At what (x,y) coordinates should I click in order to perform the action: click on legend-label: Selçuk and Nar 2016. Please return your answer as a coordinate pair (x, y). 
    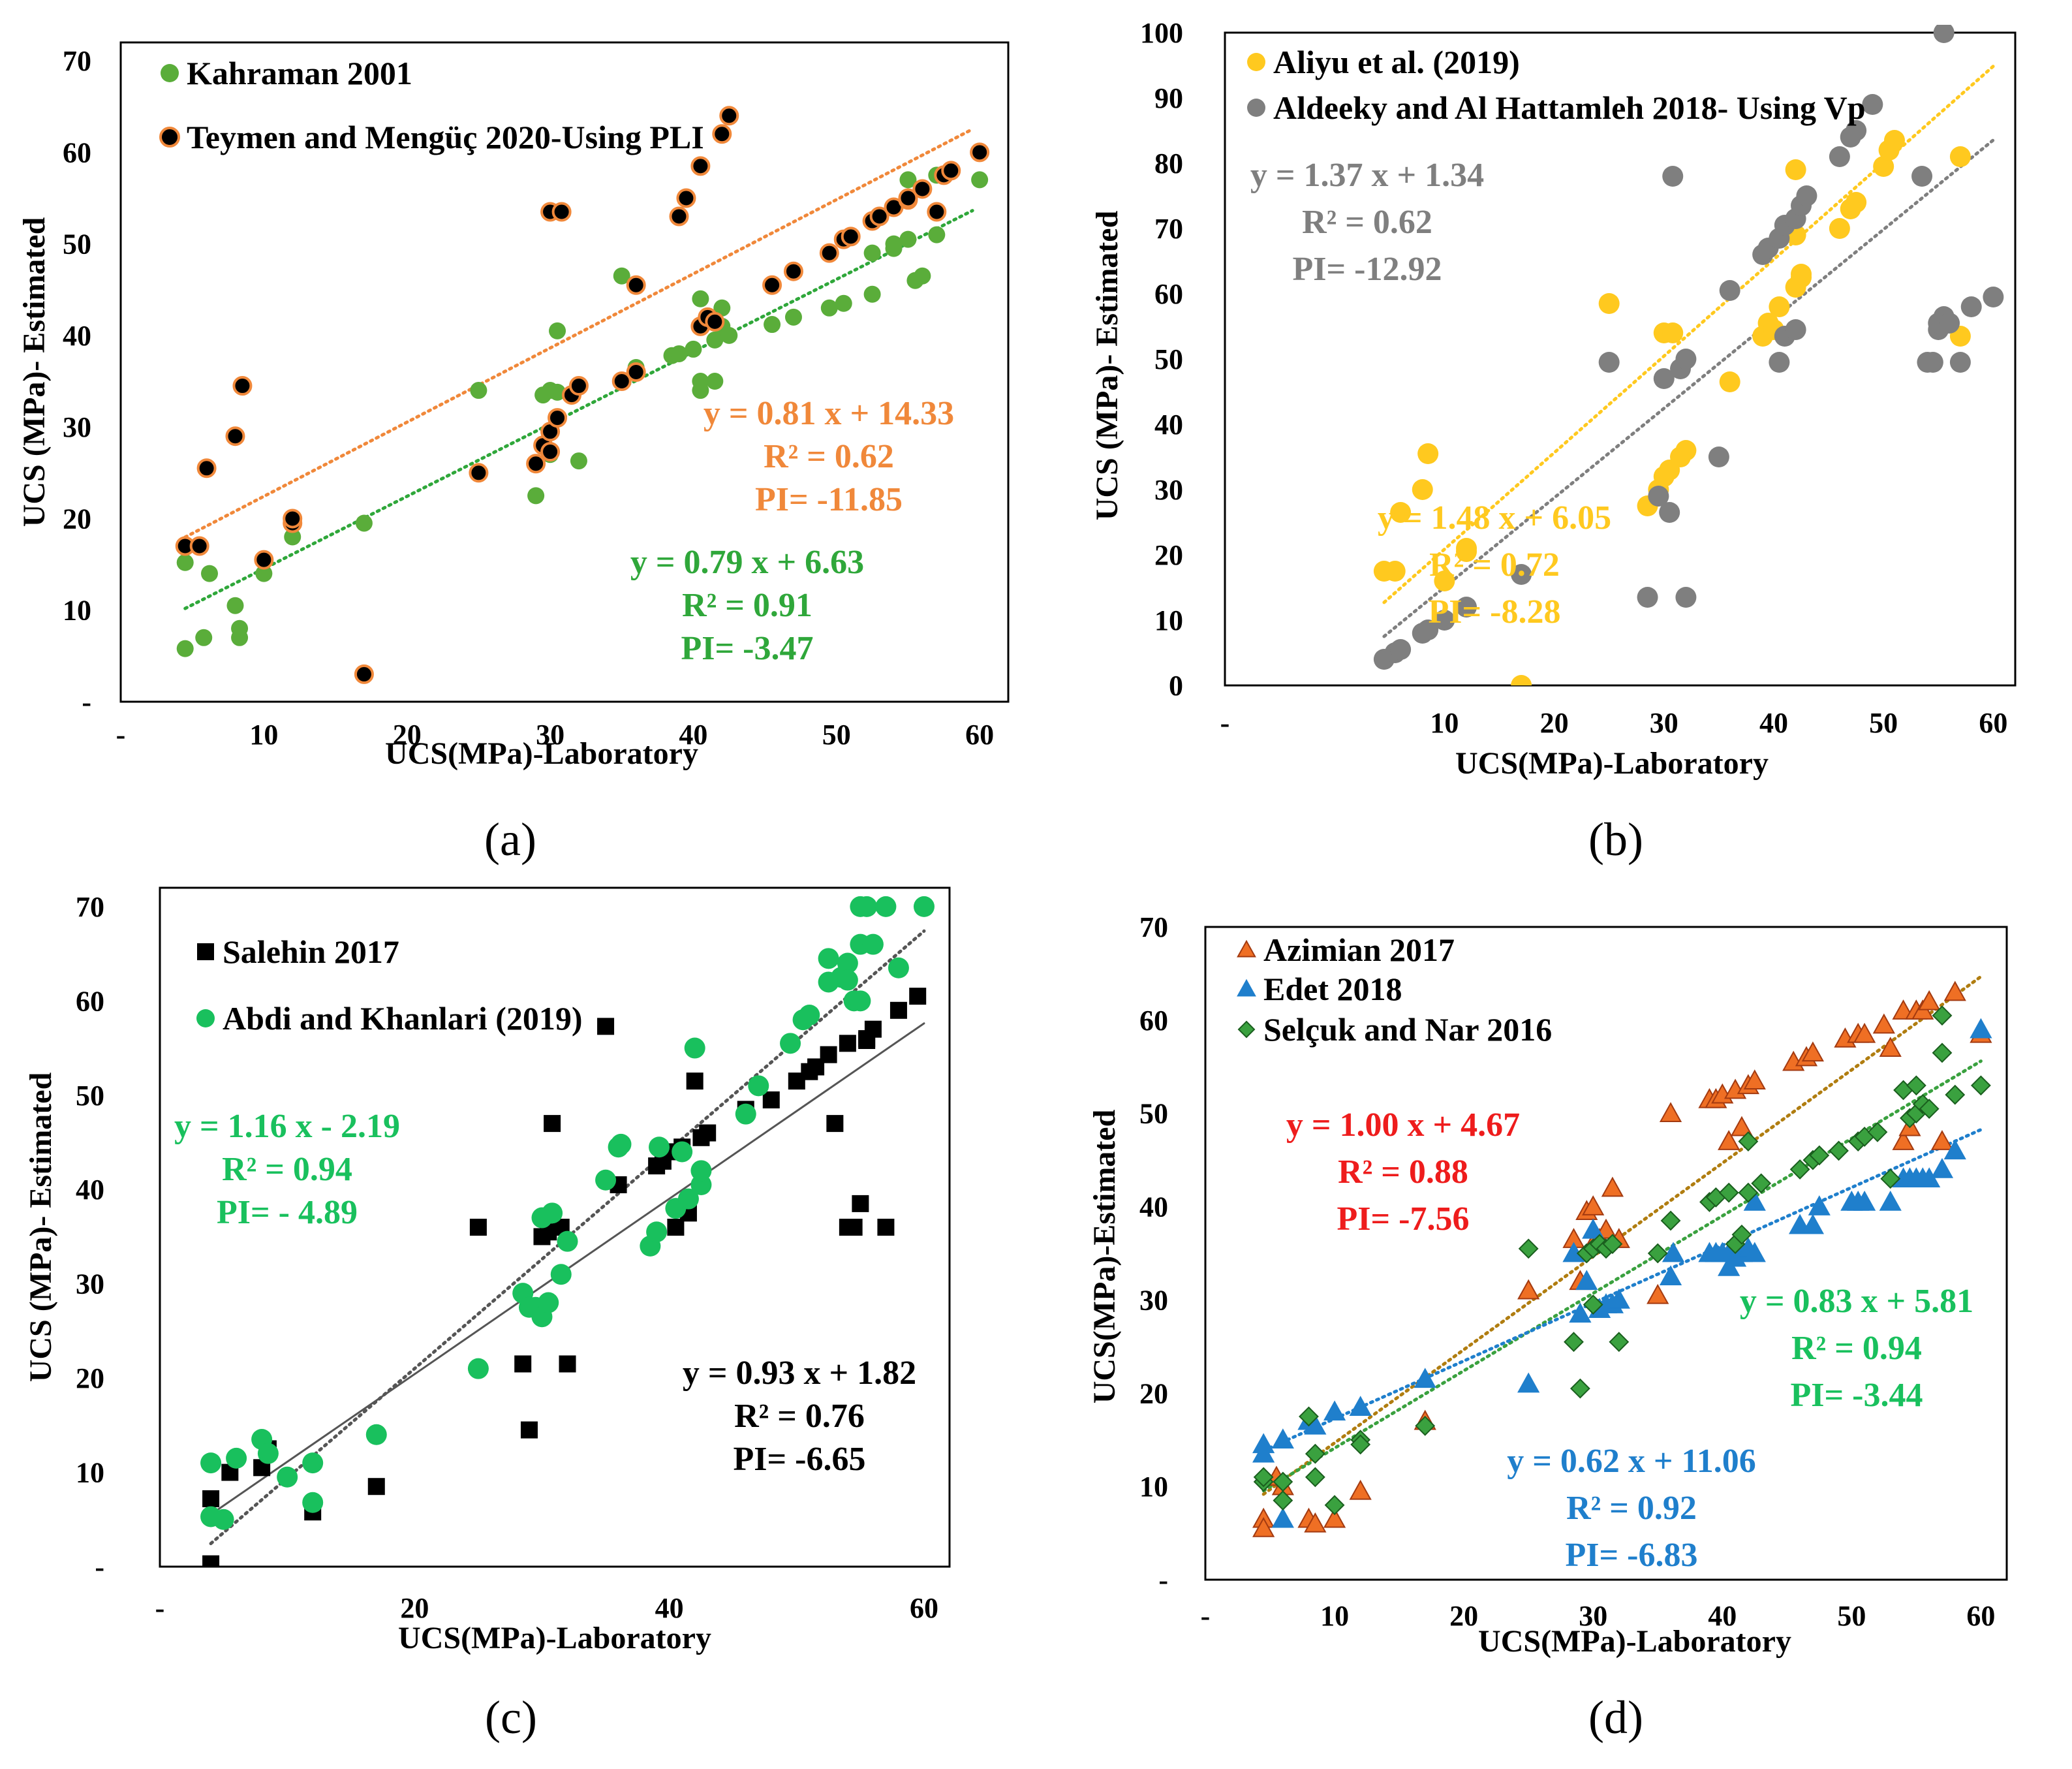
    Looking at the image, I should click on (1407, 1029).